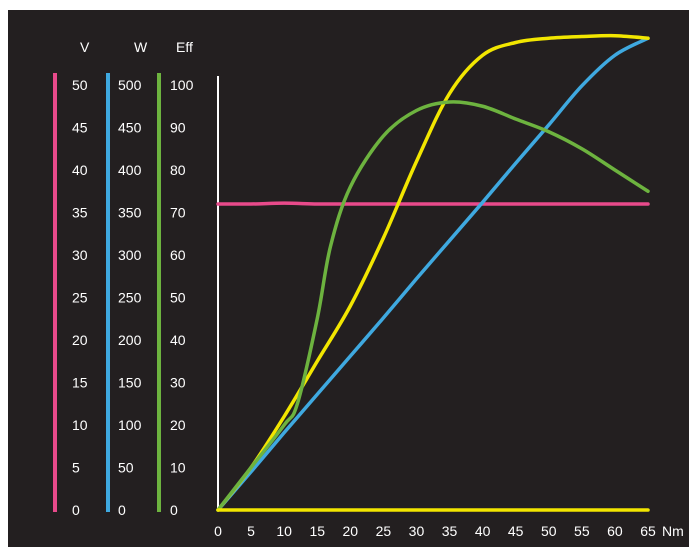 This screenshot has height=555, width=697. Describe the element at coordinates (80, 170) in the screenshot. I see `axis-tick-label-v: 40` at that location.